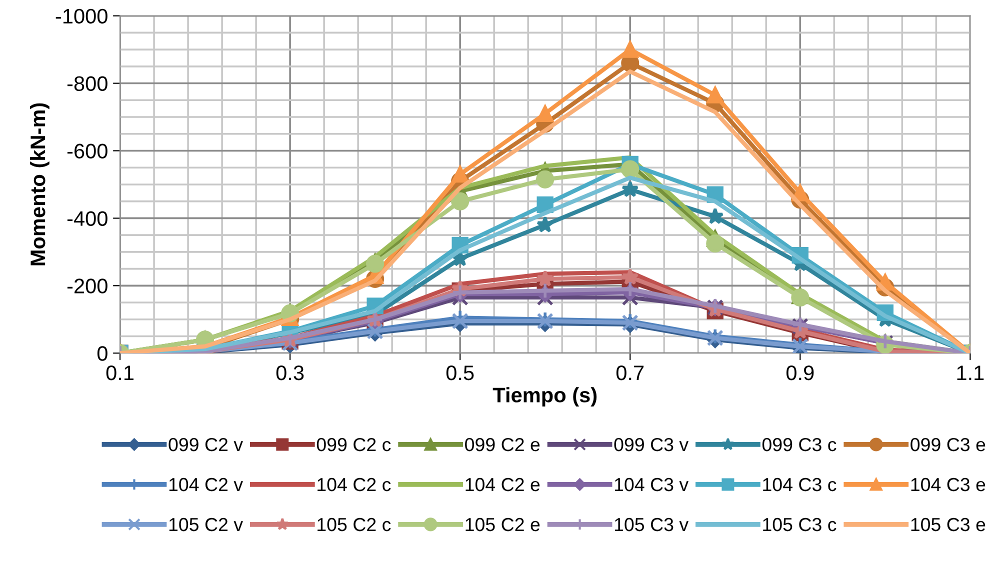 Image resolution: width=992 pixels, height=565 pixels. I want to click on legend-label: 104 C3 e, so click(948, 485).